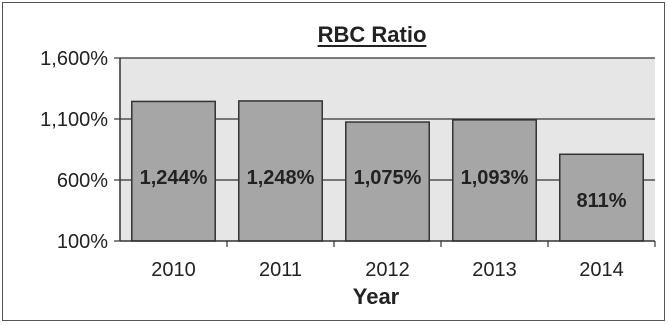 The height and width of the screenshot is (325, 669). Describe the element at coordinates (174, 178) in the screenshot. I see `data-label-2010: 1,244%` at that location.